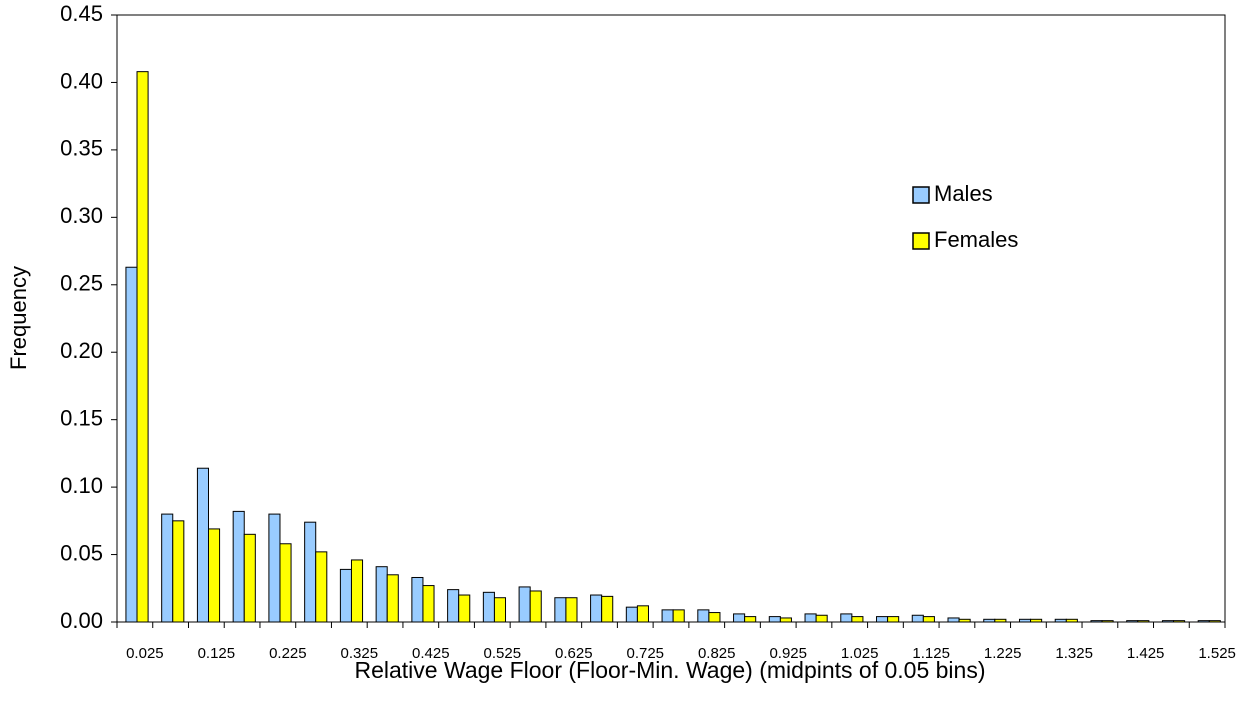  I want to click on y-tick-label: 0.10, so click(81, 485).